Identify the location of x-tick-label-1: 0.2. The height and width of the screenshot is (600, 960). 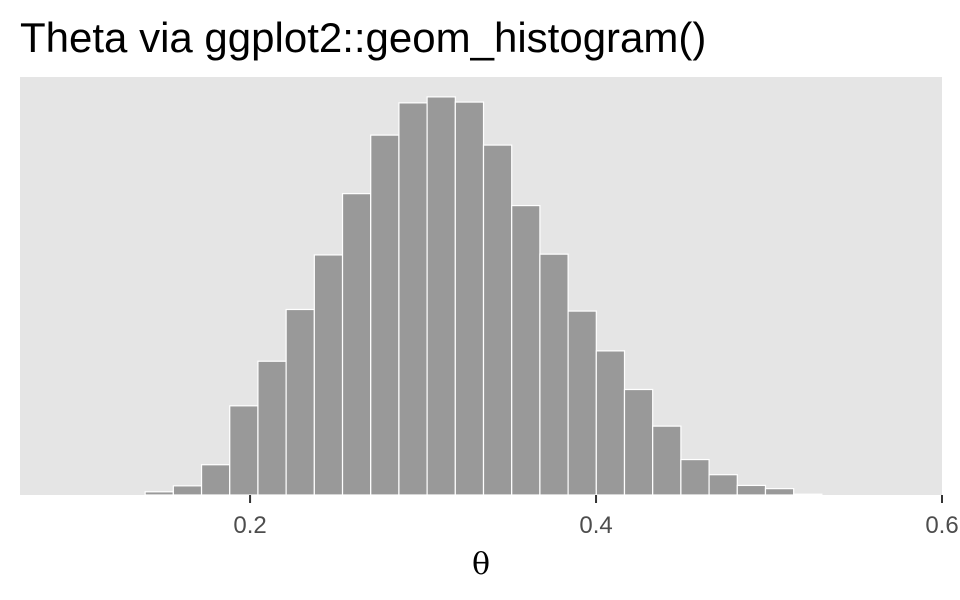
(249, 525).